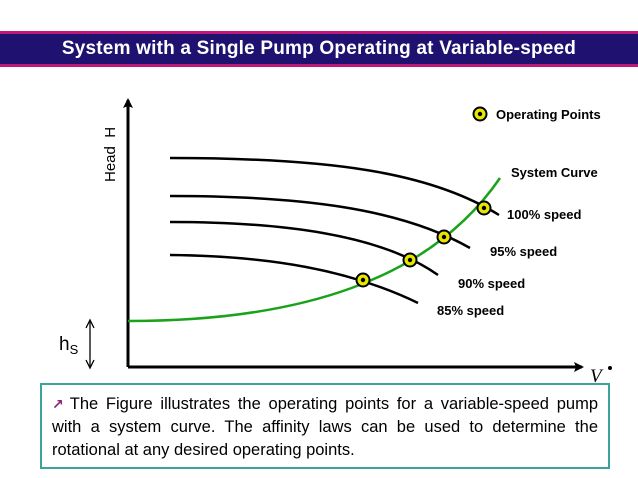 This screenshot has width=638, height=478. Describe the element at coordinates (470, 310) in the screenshot. I see `label-85-speed: 85% speed` at that location.